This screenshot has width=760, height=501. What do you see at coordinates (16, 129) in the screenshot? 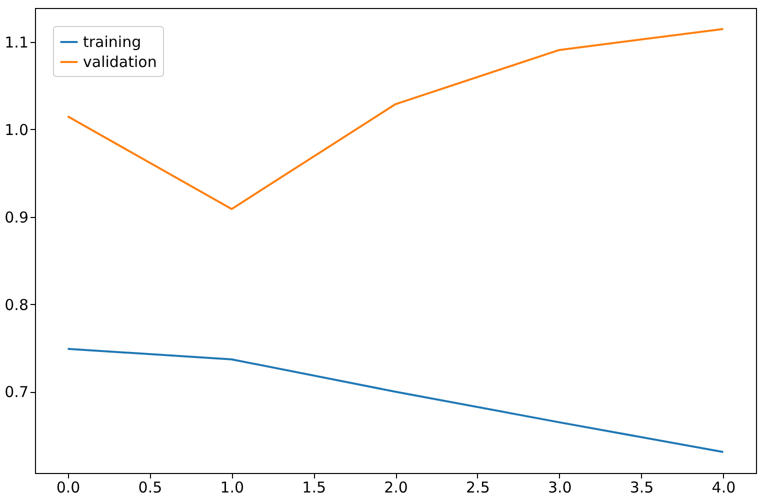
I see `y-tick-label: 1.0` at bounding box center [16, 129].